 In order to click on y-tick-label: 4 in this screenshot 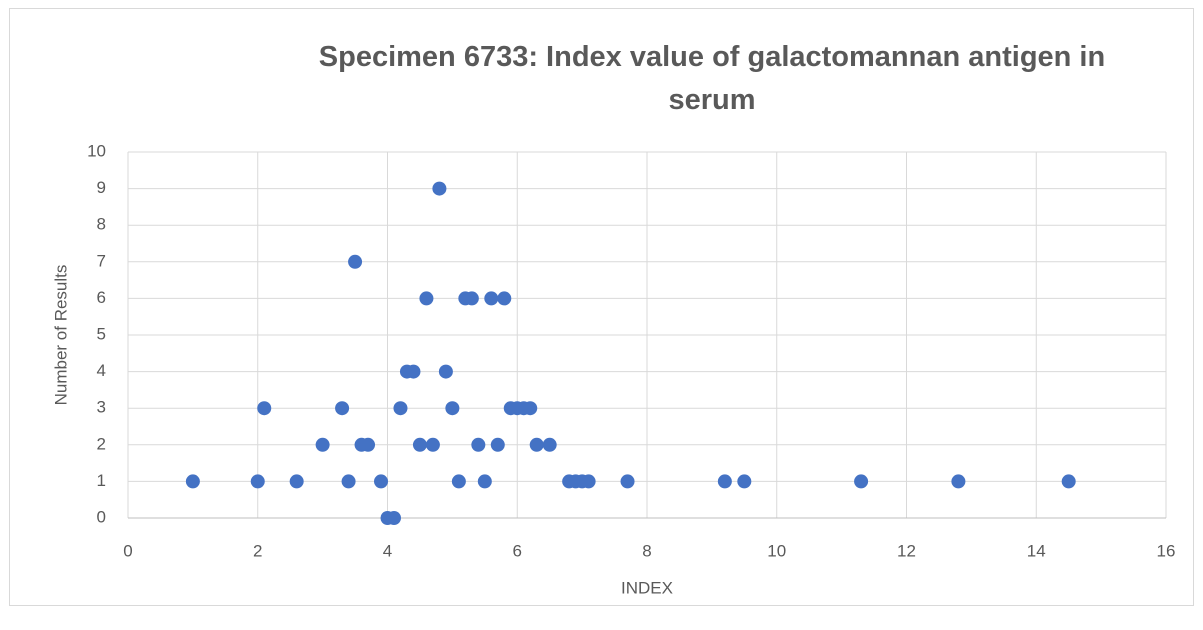, I will do `click(101, 370)`.